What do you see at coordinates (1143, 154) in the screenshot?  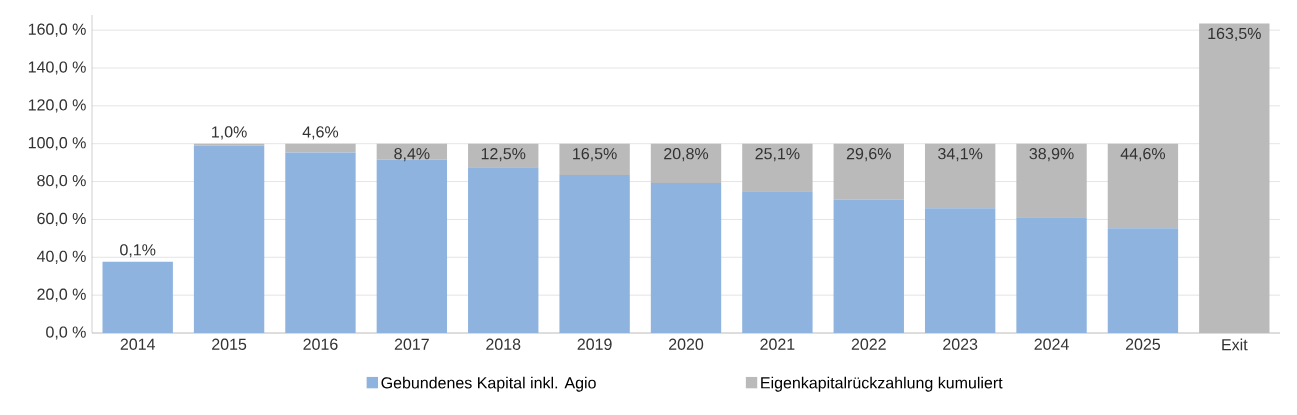 I see `data-label: 44,6%` at bounding box center [1143, 154].